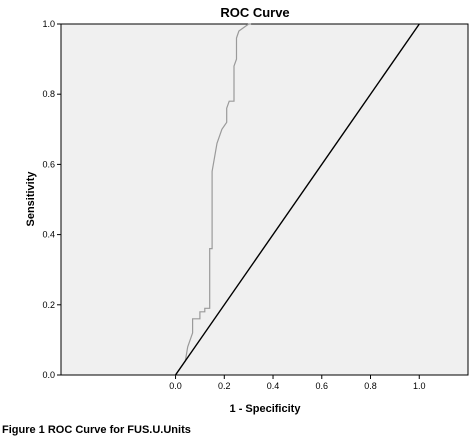 The image size is (474, 444). Describe the element at coordinates (48, 24) in the screenshot. I see `y-tick-label: 1.0` at that location.